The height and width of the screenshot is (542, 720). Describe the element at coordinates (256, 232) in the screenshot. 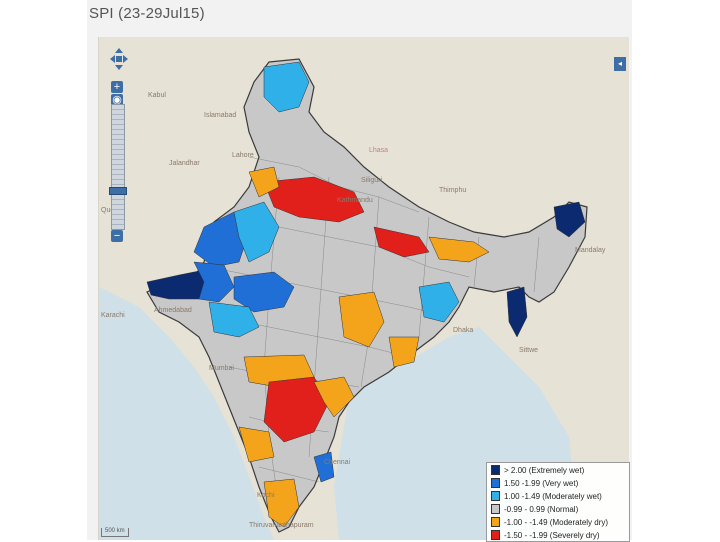

I see `rajasthan-moderately-wet` at that location.